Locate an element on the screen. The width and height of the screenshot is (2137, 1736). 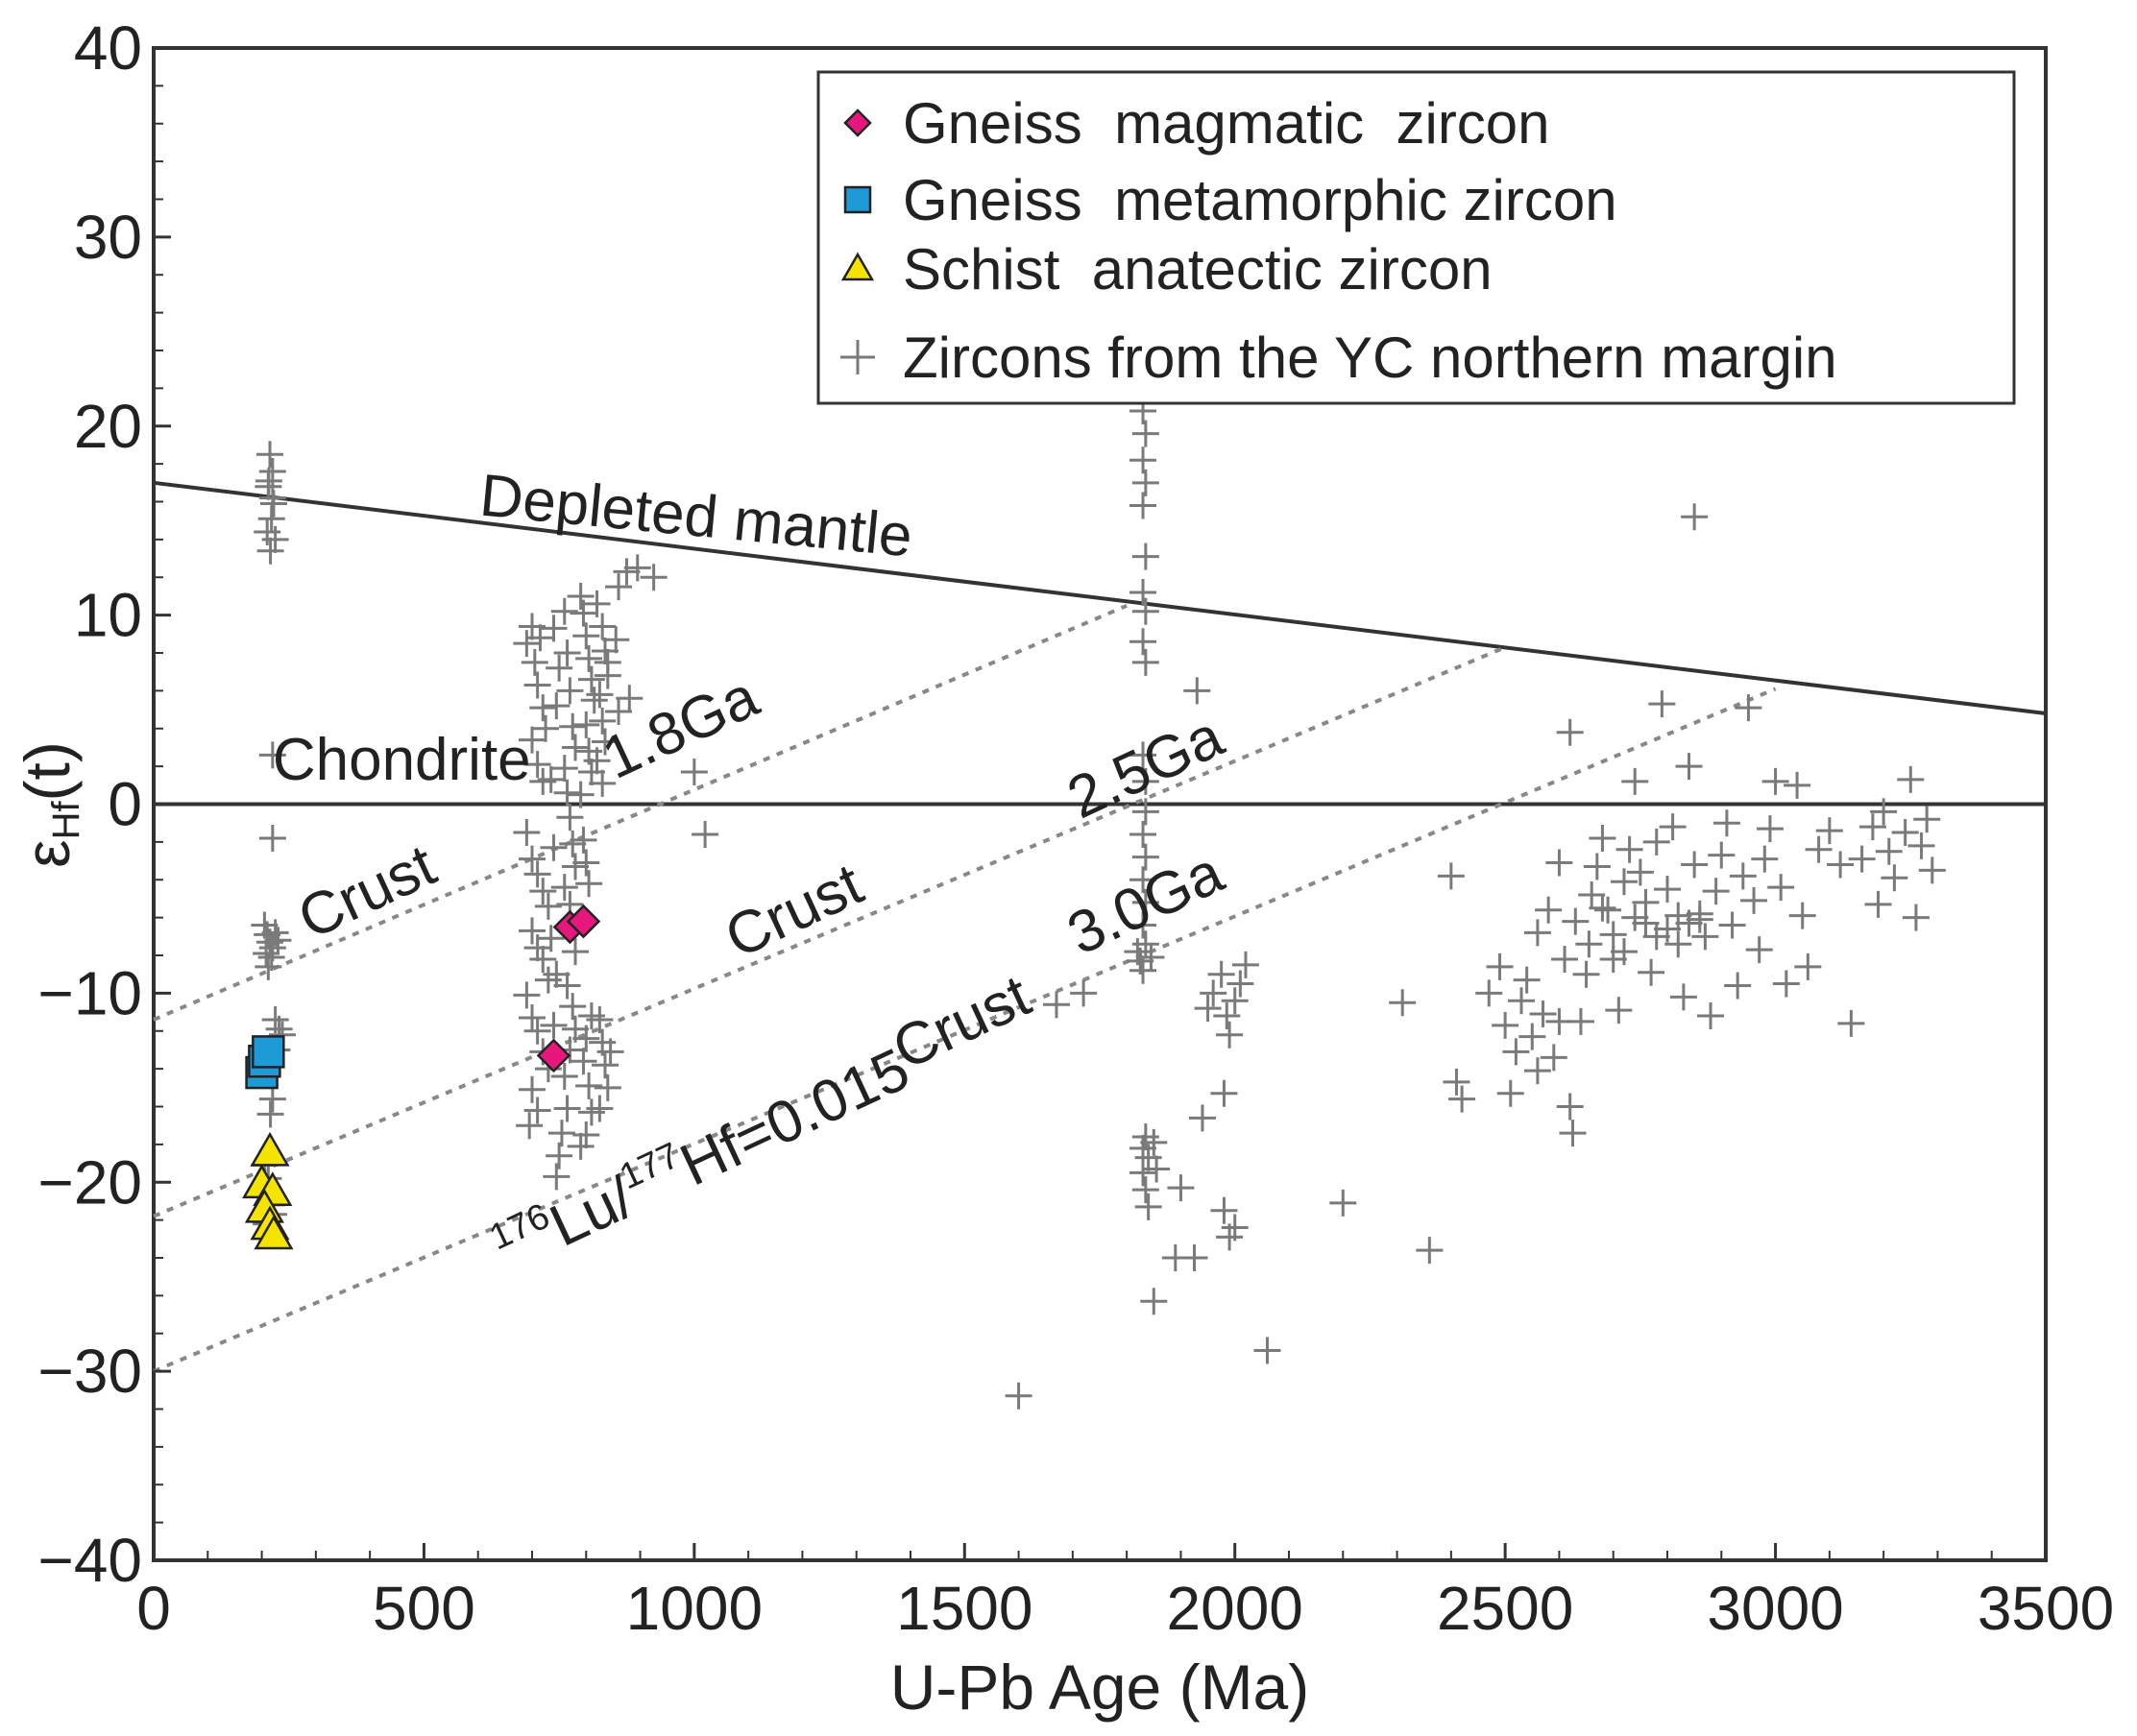
legend-marker-square is located at coordinates (857, 199).